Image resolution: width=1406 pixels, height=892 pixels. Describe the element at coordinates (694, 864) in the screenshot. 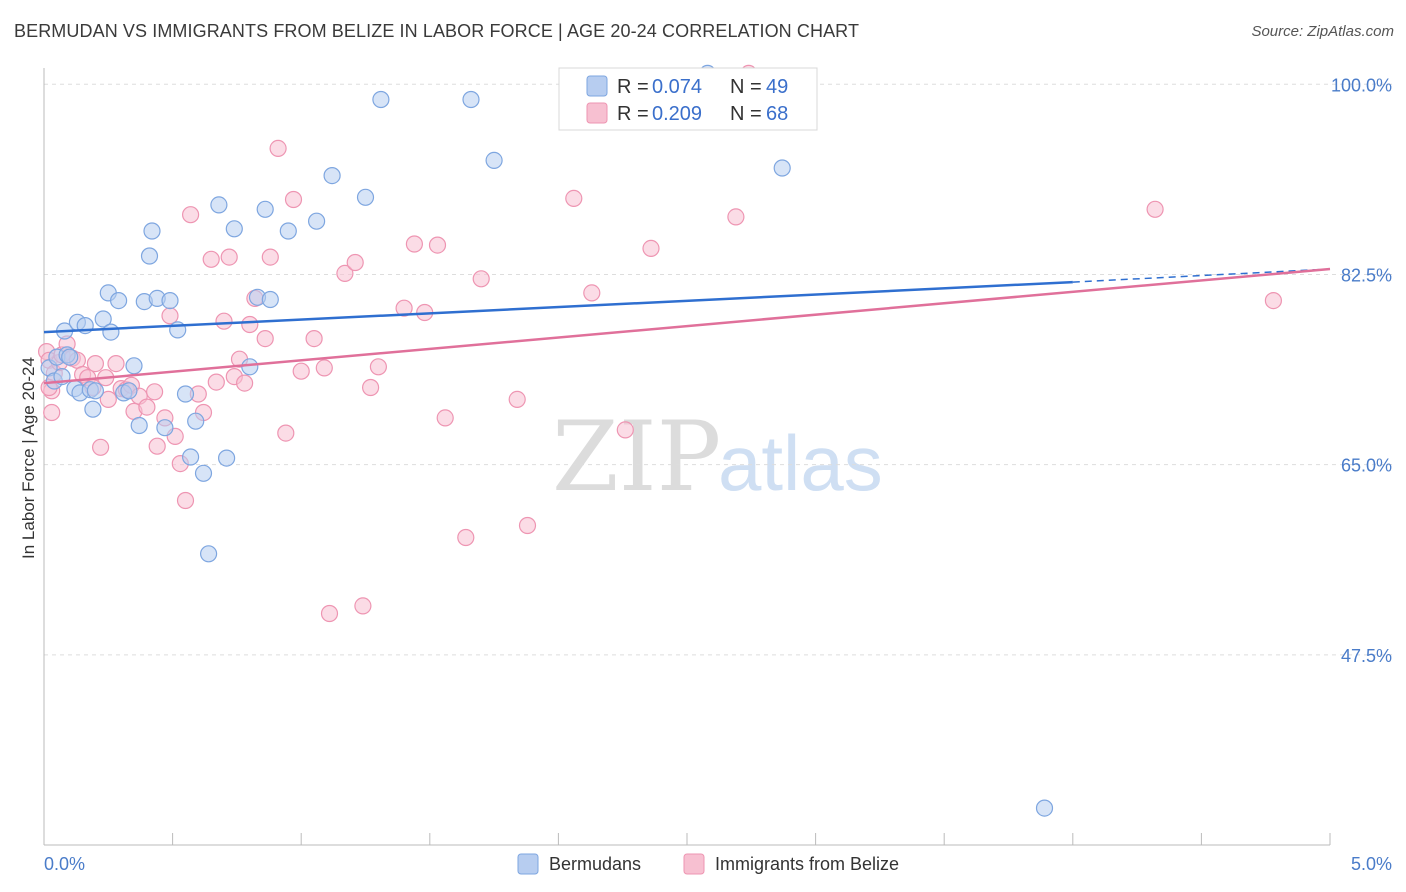

I see `bottom-legend-swatch-belize` at that location.